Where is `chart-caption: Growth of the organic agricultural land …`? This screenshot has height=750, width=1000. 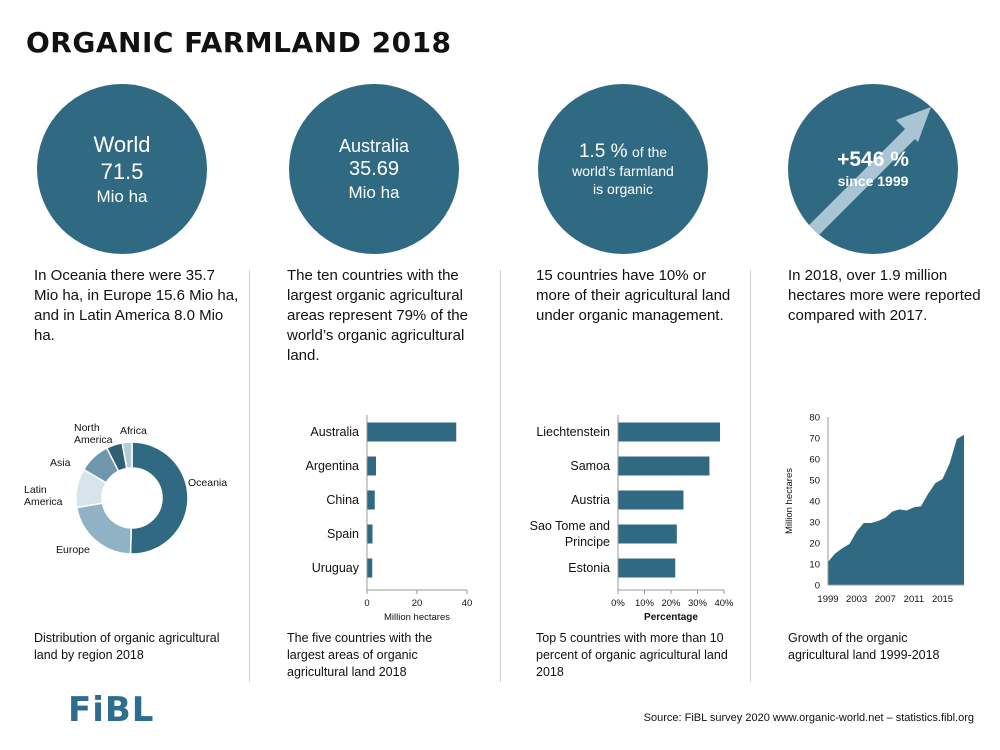 chart-caption: Growth of the organic agricultural land … is located at coordinates (864, 646).